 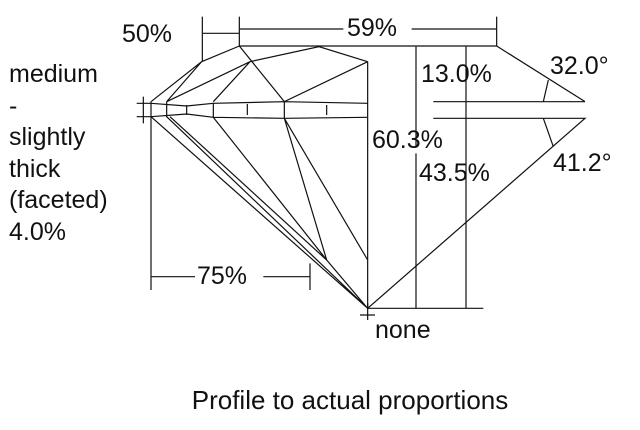 What do you see at coordinates (47, 137) in the screenshot?
I see `girdle-line: slightly` at bounding box center [47, 137].